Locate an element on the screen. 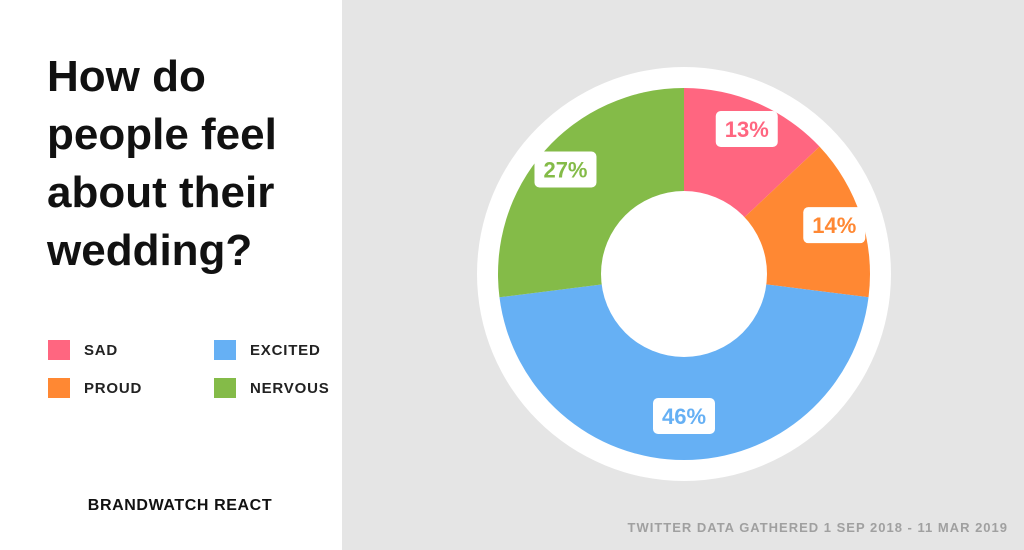 Image resolution: width=1024 pixels, height=550 pixels. legend-swatch-excited is located at coordinates (225, 350).